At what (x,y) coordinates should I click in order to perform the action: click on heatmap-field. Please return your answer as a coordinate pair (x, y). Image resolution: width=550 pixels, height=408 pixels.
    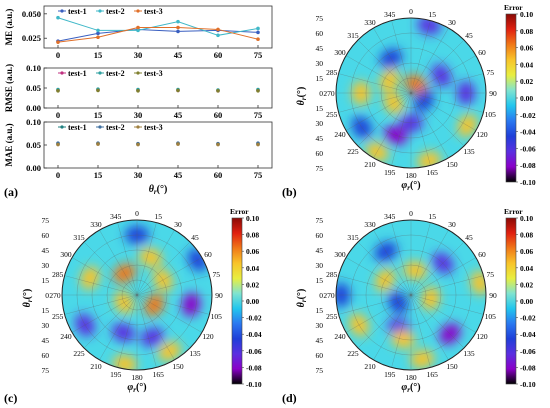
    Looking at the image, I should click on (411, 93).